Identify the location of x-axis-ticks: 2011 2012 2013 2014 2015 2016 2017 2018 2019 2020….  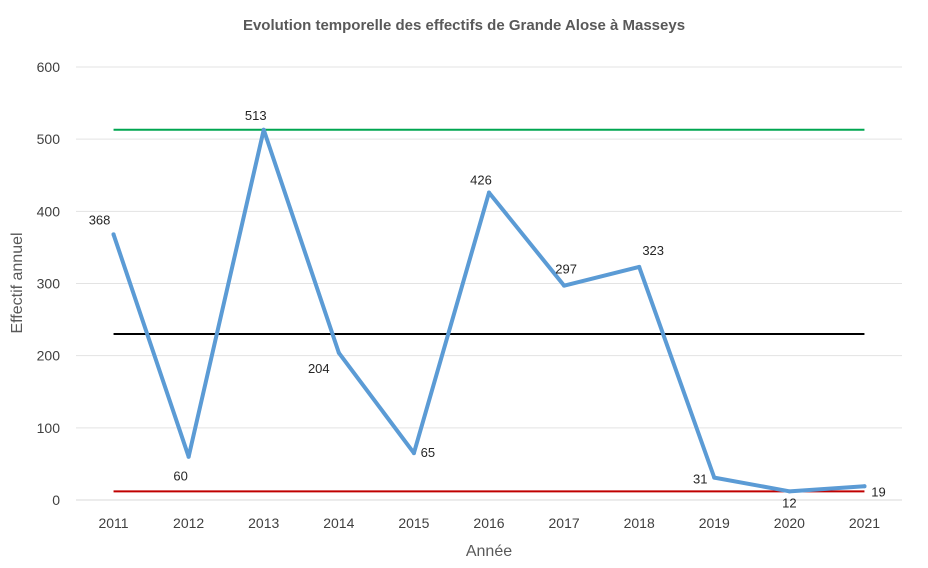
(489, 523).